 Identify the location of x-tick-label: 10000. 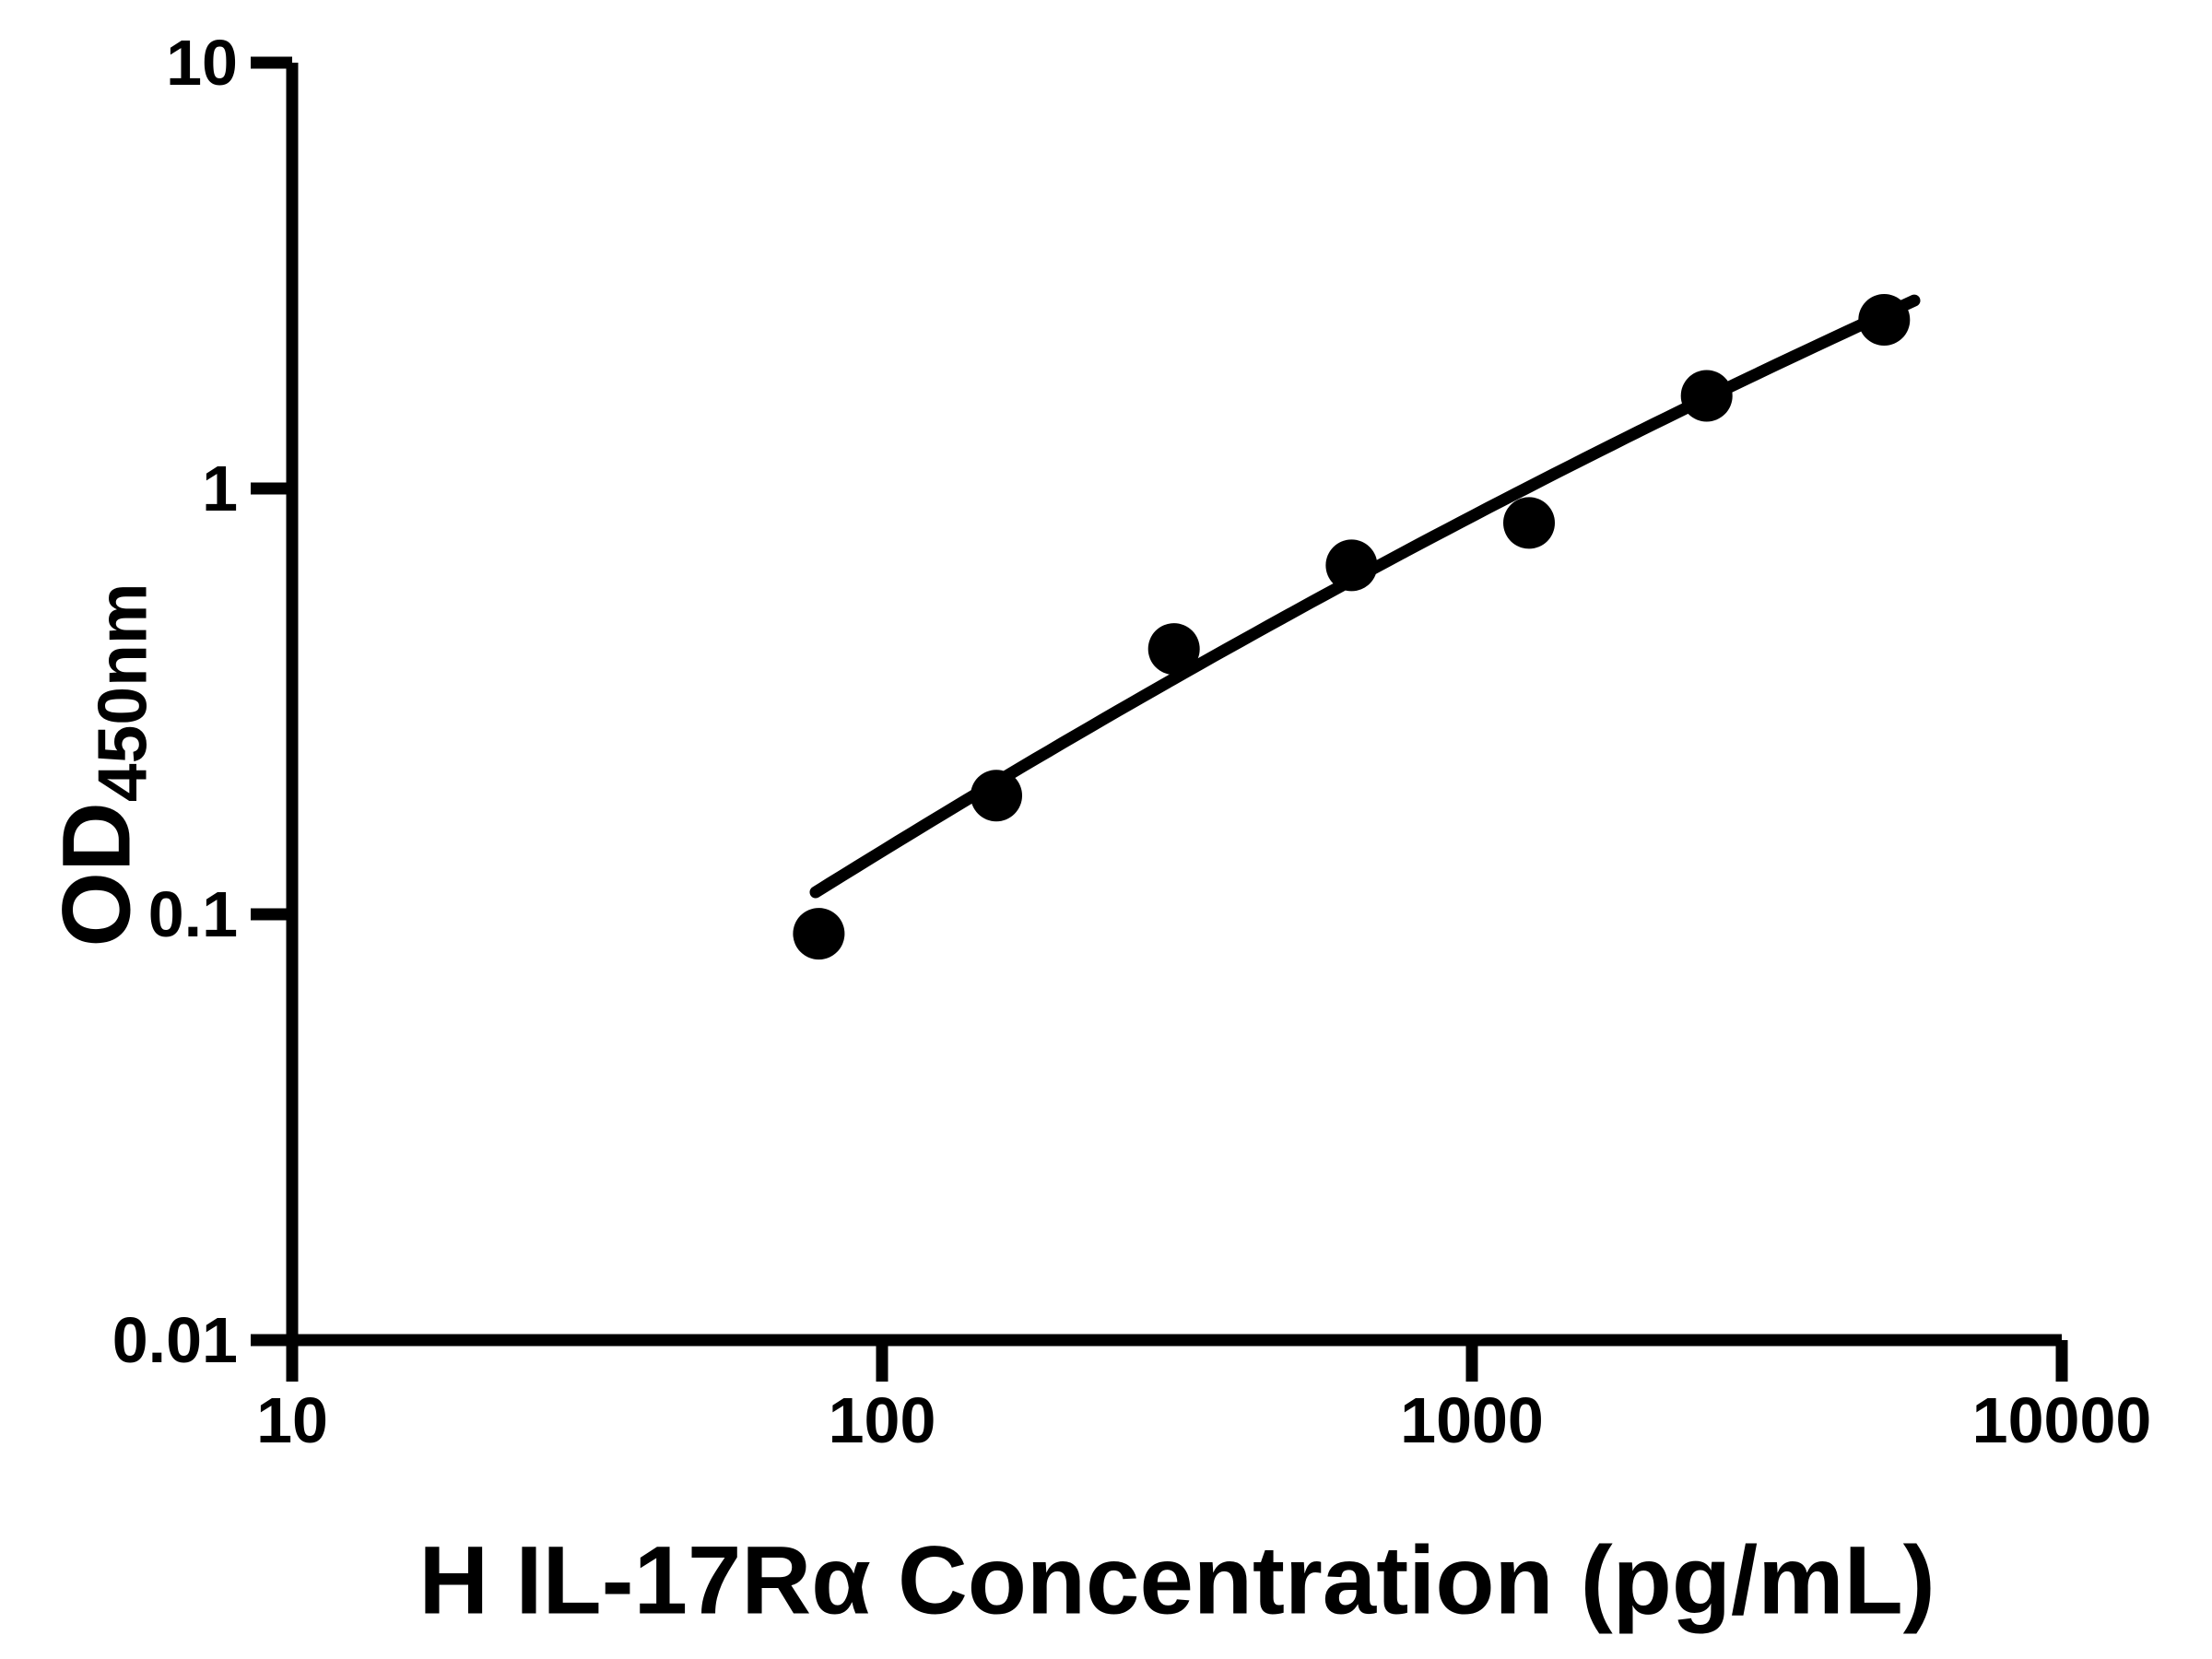
(2061, 1420).